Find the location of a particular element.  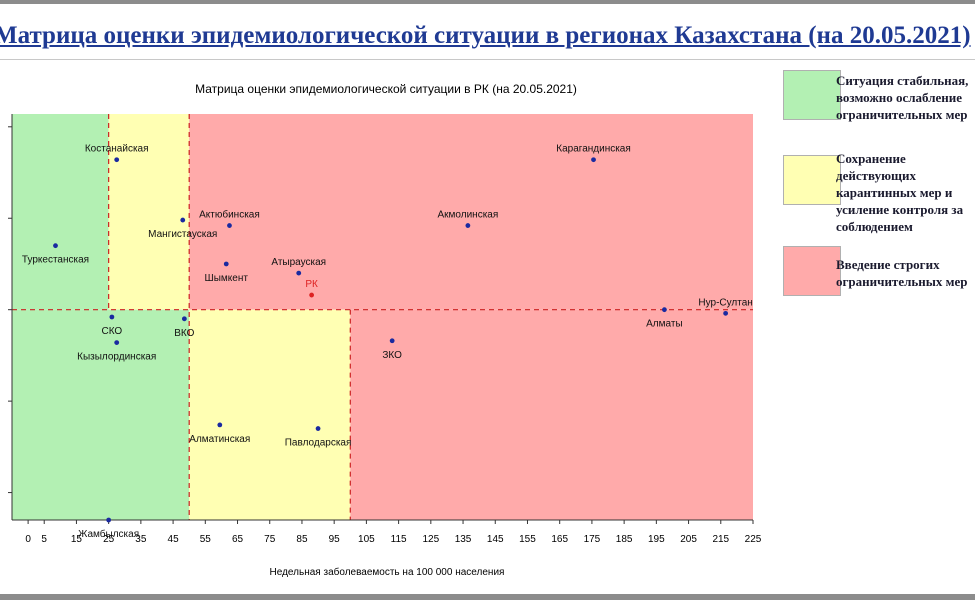

point-label: Мангистауская is located at coordinates (182, 234).